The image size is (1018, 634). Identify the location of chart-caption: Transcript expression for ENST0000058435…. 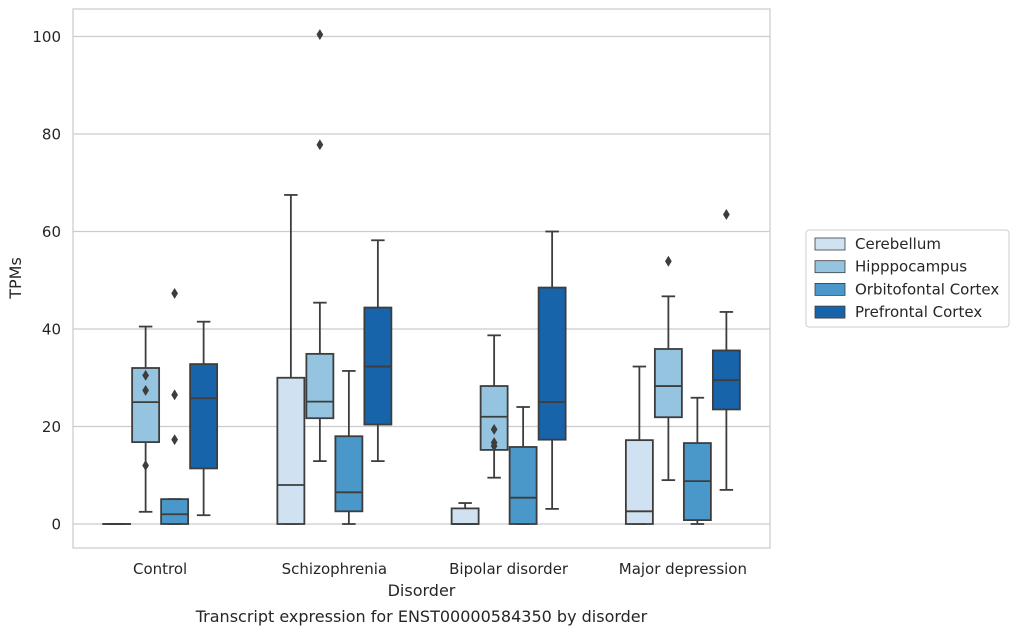
(421, 616).